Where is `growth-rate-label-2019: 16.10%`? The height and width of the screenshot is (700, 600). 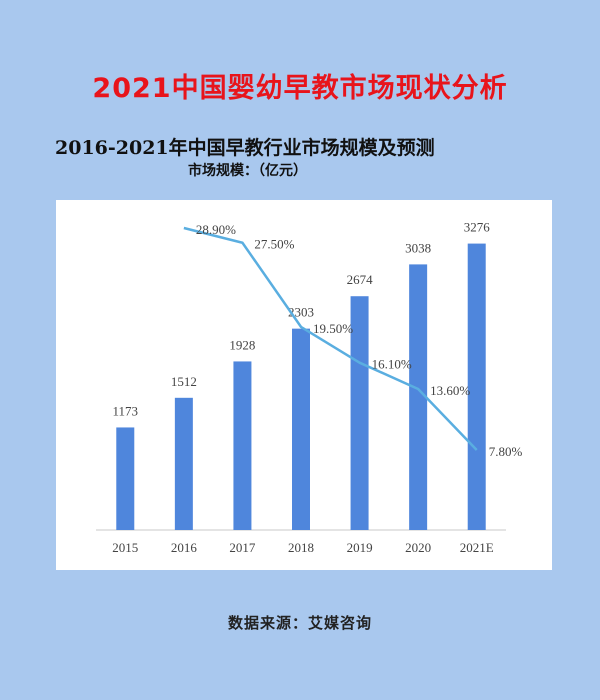 growth-rate-label-2019: 16.10% is located at coordinates (392, 364).